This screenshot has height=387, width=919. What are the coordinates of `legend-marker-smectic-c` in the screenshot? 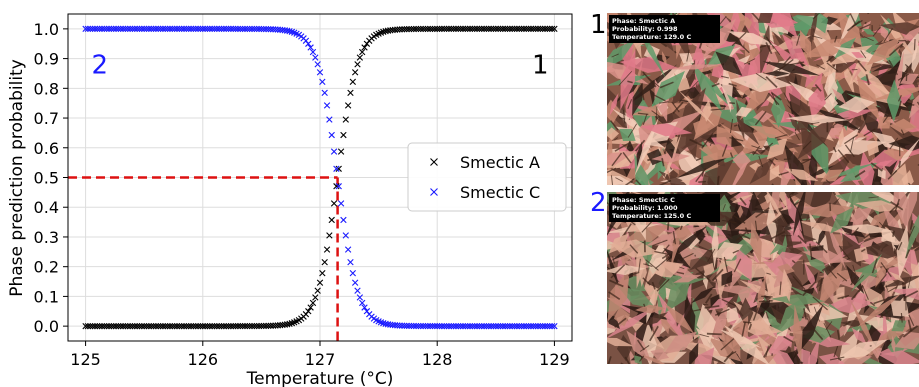 It's located at (434, 192).